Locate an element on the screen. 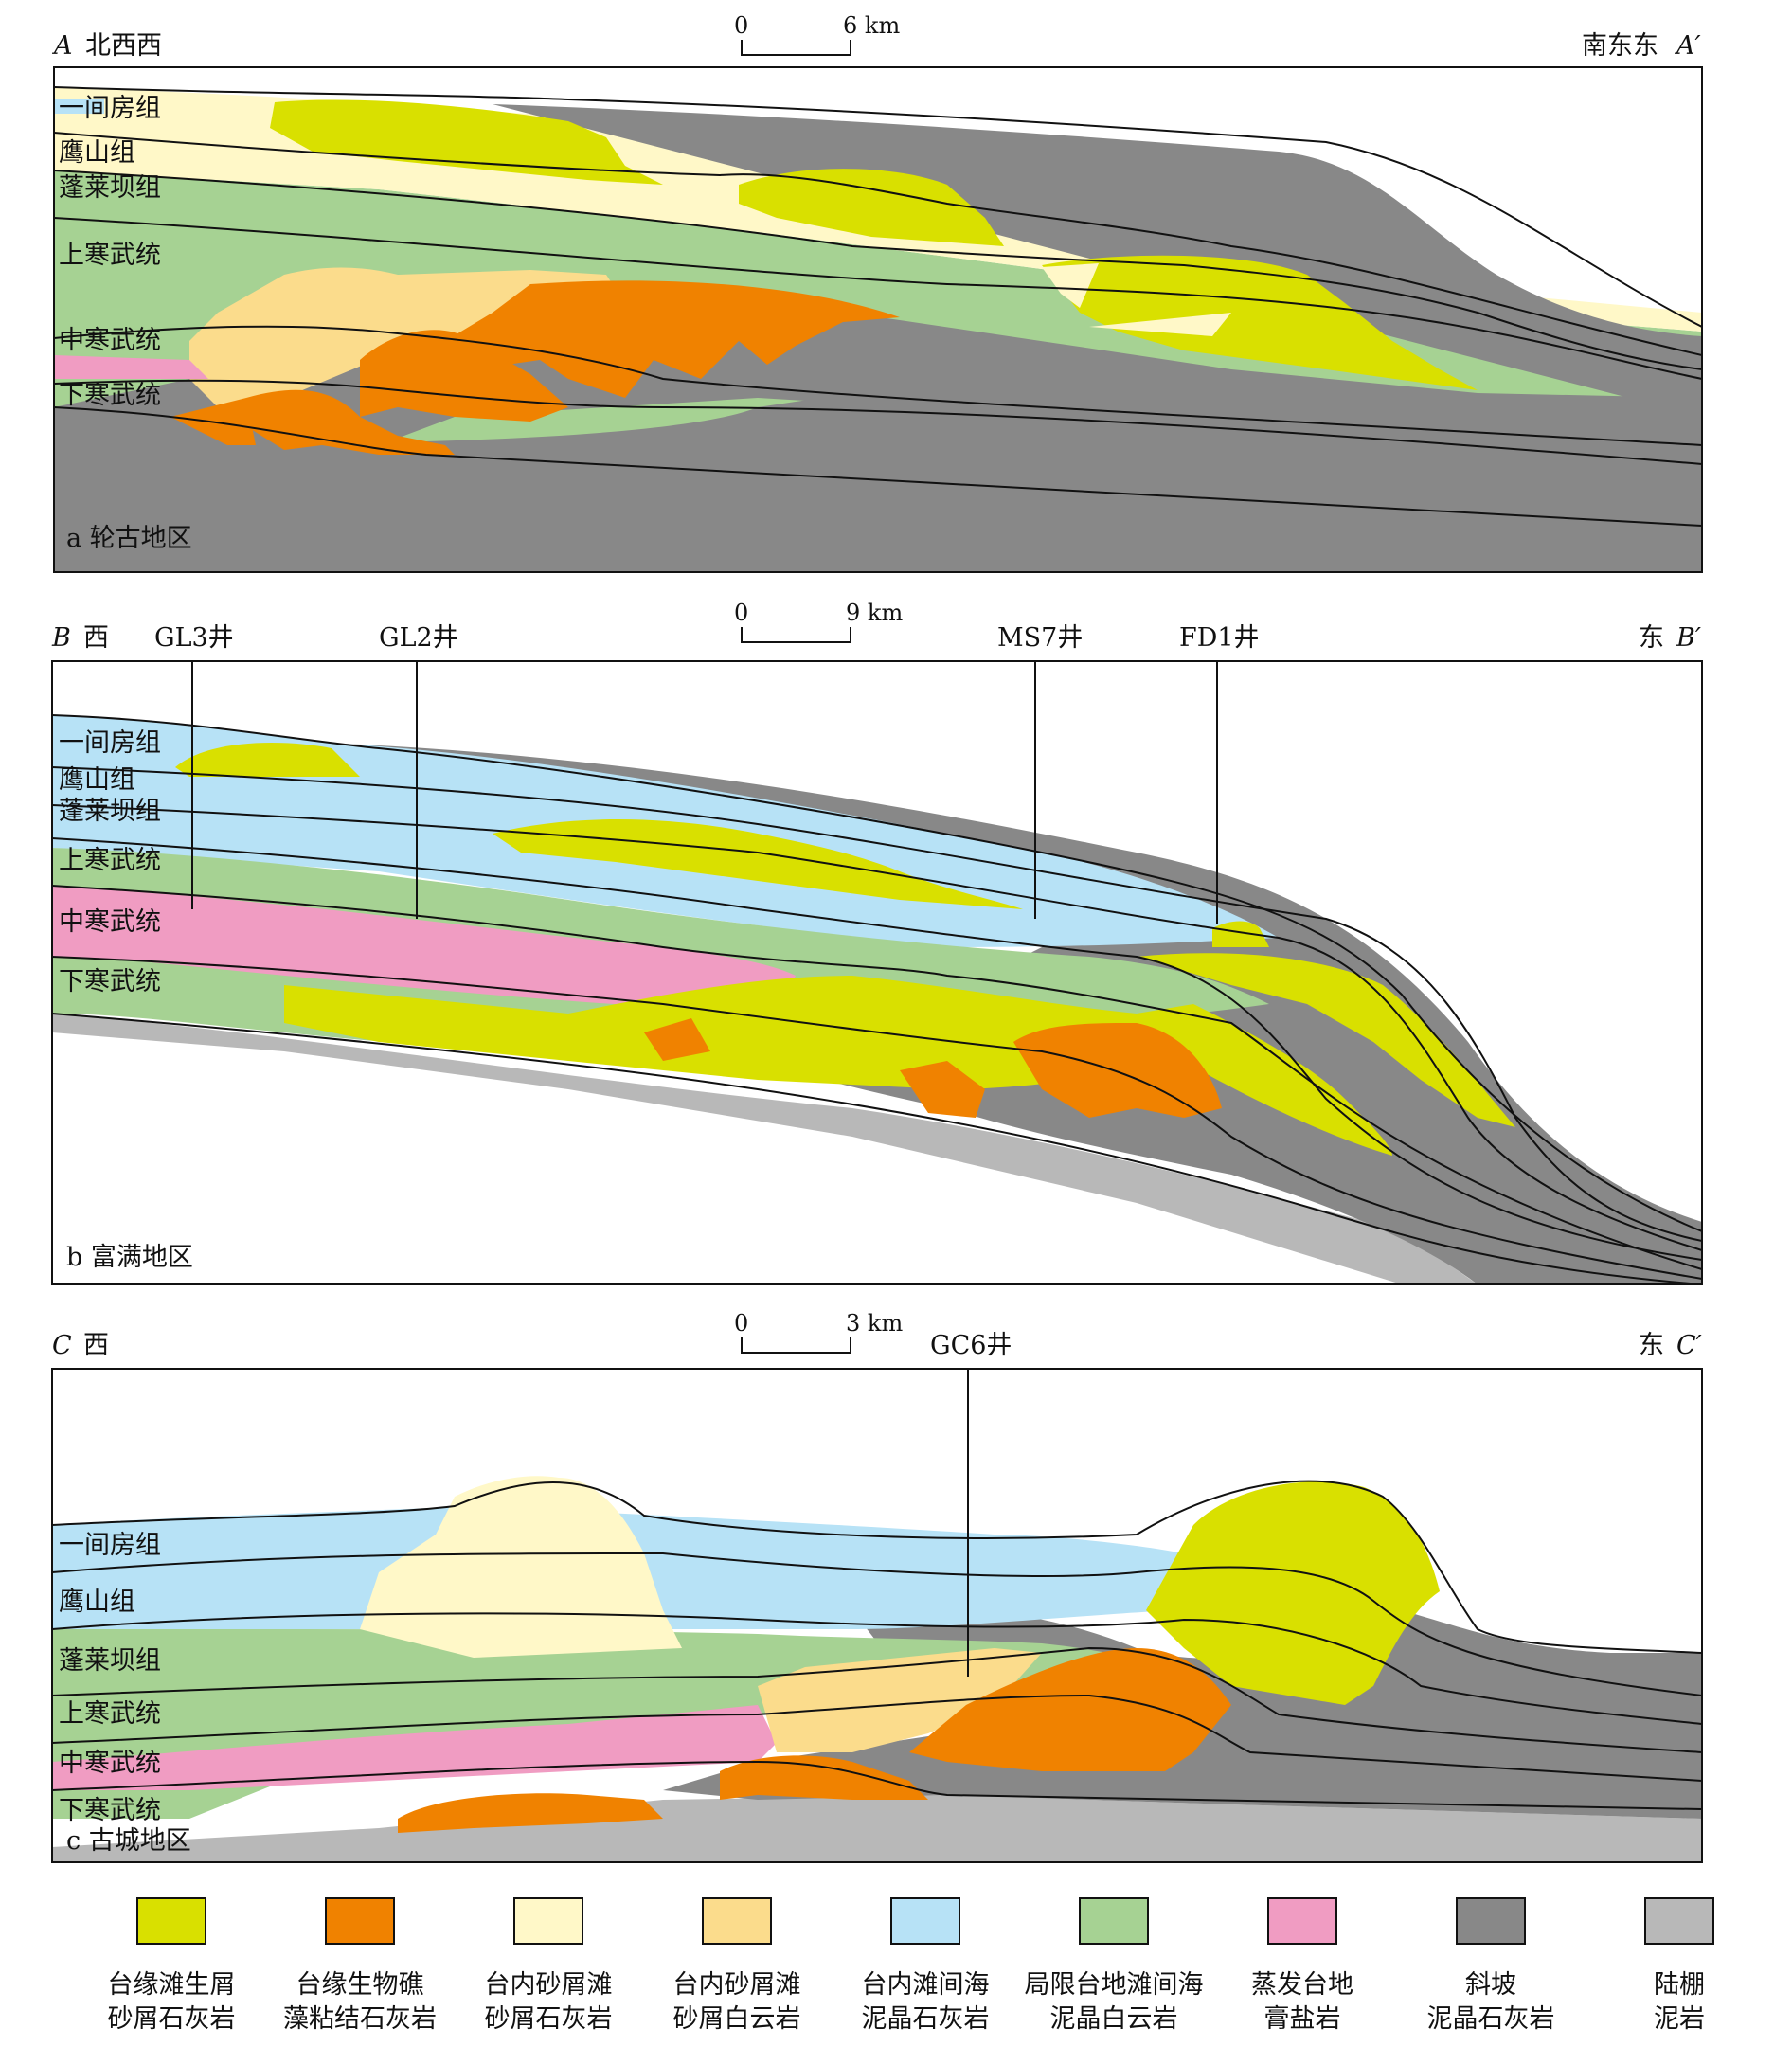 The height and width of the screenshot is (2046, 1792). panel-b-left-dir: 西 is located at coordinates (96, 638).